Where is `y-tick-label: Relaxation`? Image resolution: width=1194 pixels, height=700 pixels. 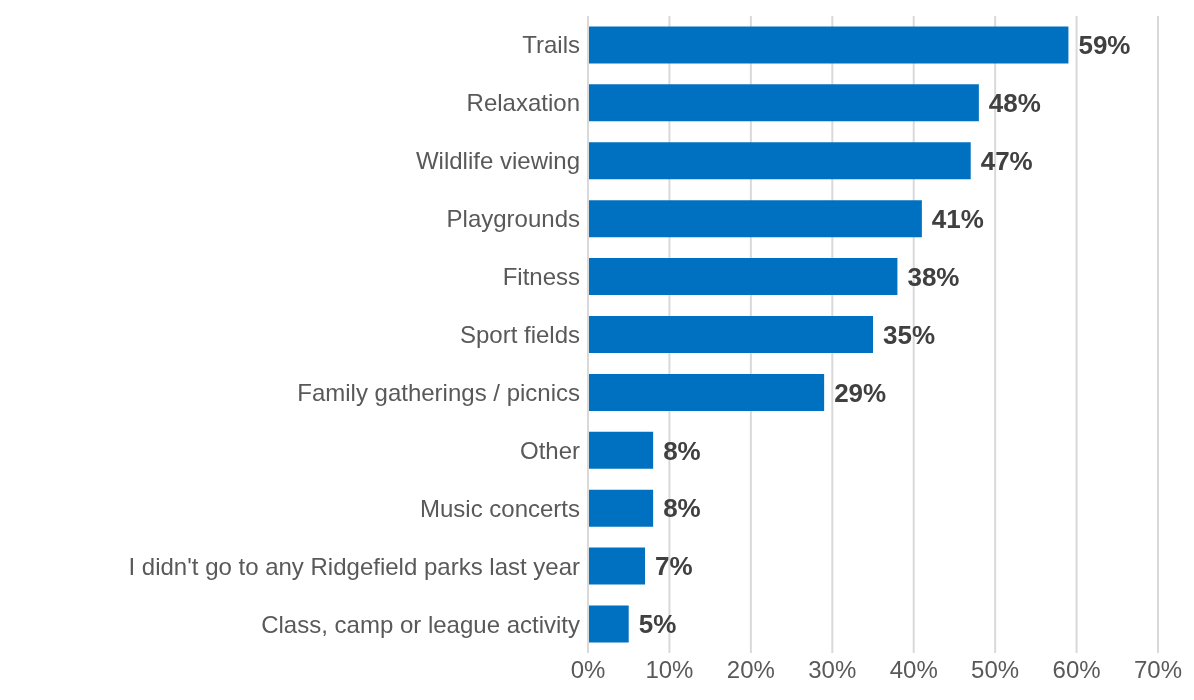
y-tick-label: Relaxation is located at coordinates (523, 103).